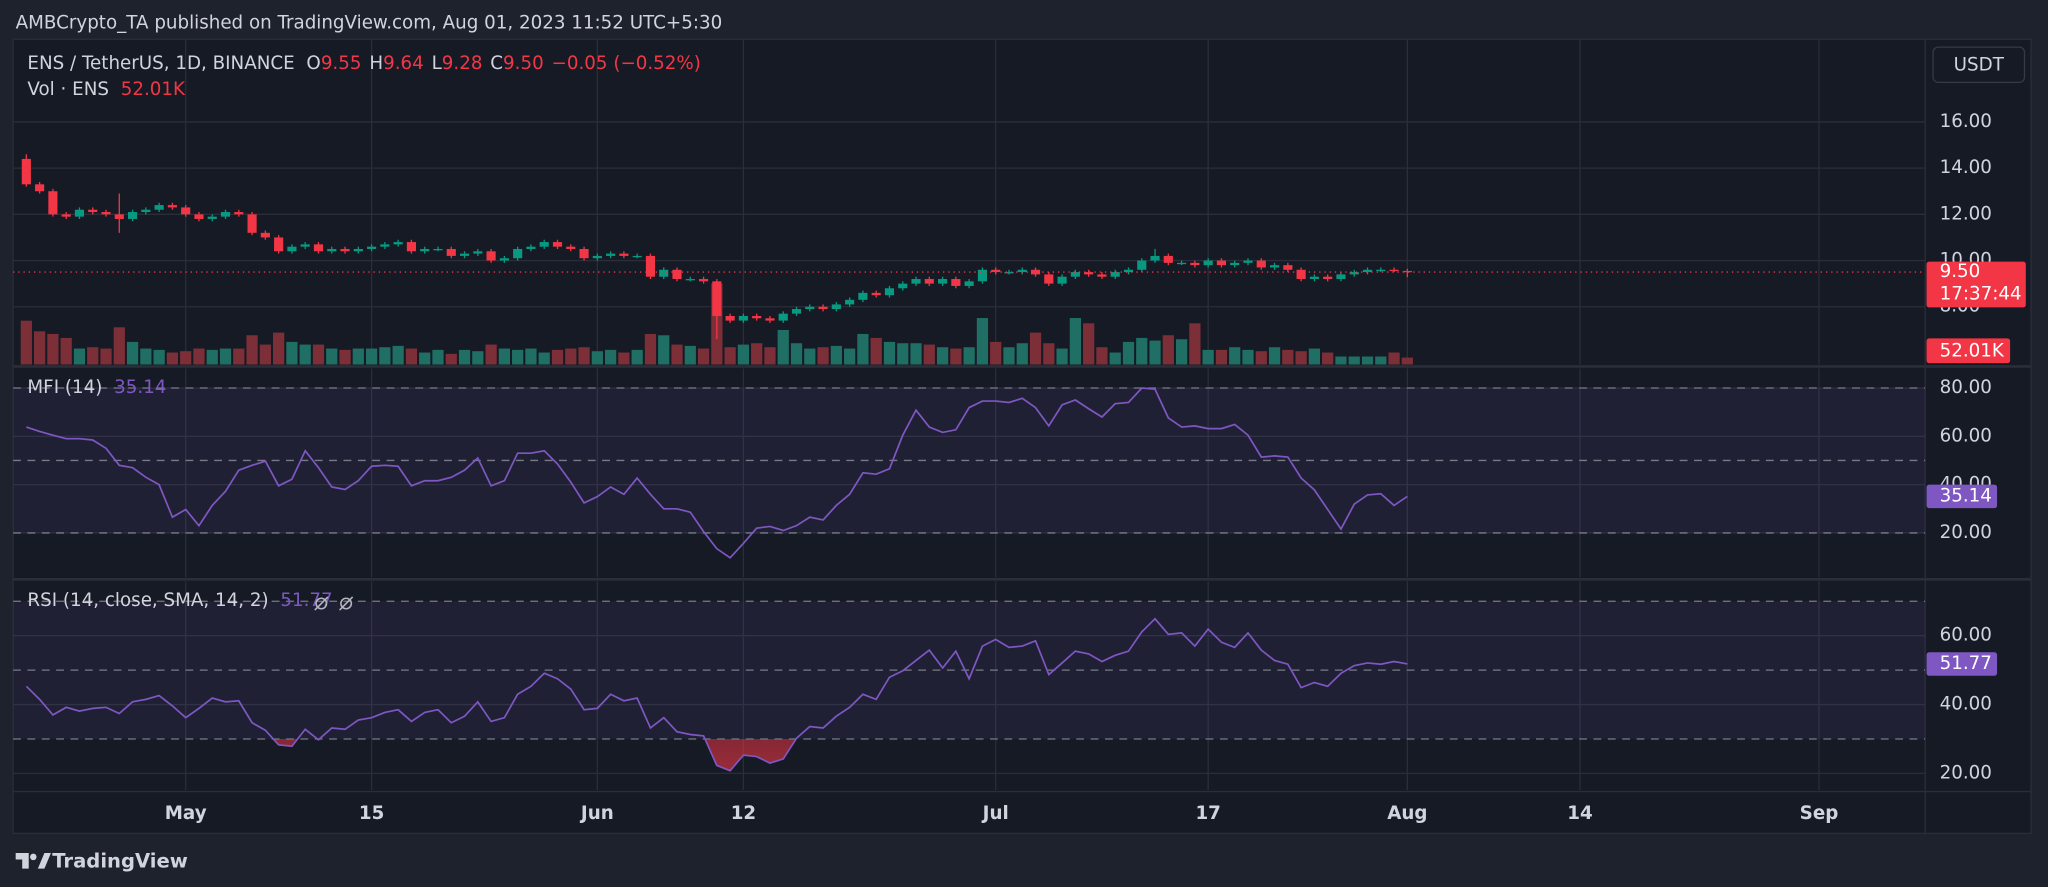 Image resolution: width=2048 pixels, height=887 pixels. I want to click on currency-button, so click(1979, 65).